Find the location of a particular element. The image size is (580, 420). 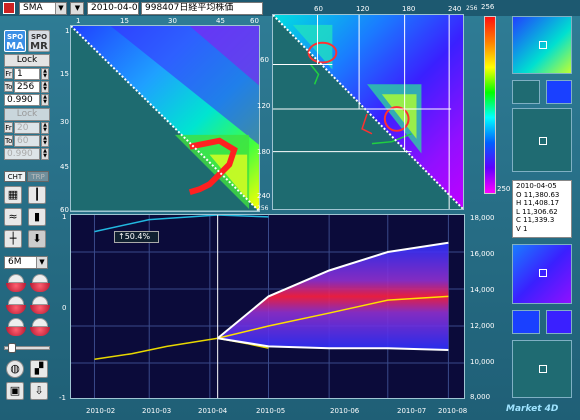

layout-icon: ▦ is located at coordinates (13, 195).